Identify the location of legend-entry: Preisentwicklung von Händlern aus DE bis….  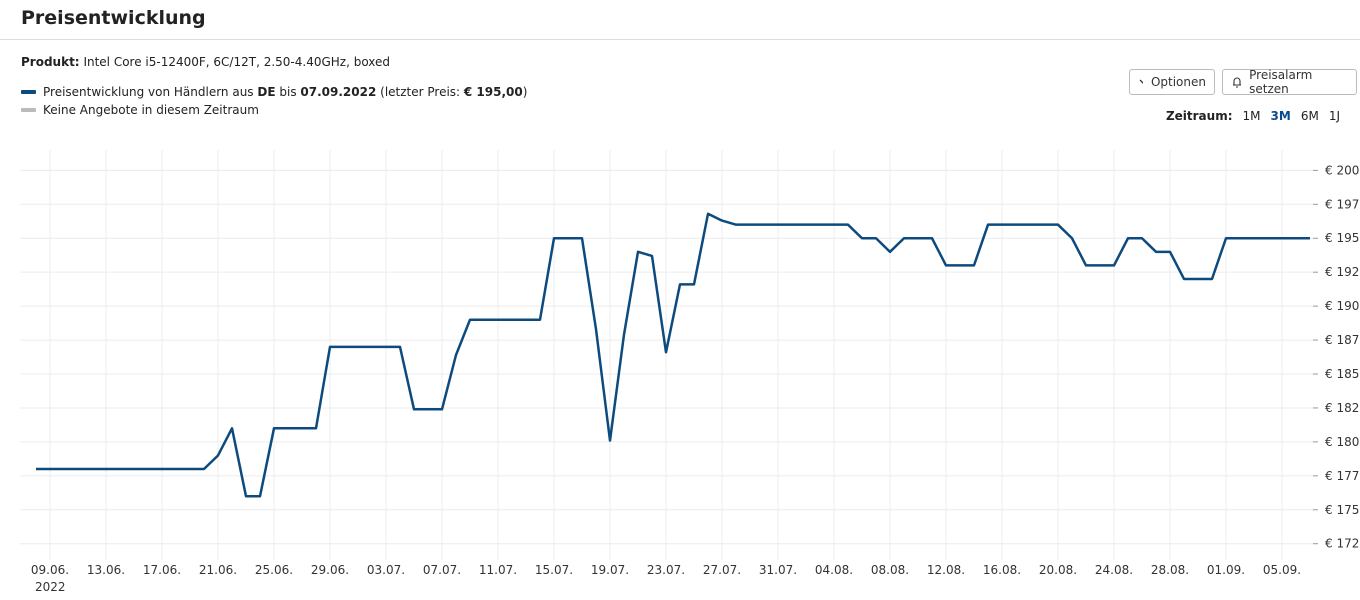
(274, 92).